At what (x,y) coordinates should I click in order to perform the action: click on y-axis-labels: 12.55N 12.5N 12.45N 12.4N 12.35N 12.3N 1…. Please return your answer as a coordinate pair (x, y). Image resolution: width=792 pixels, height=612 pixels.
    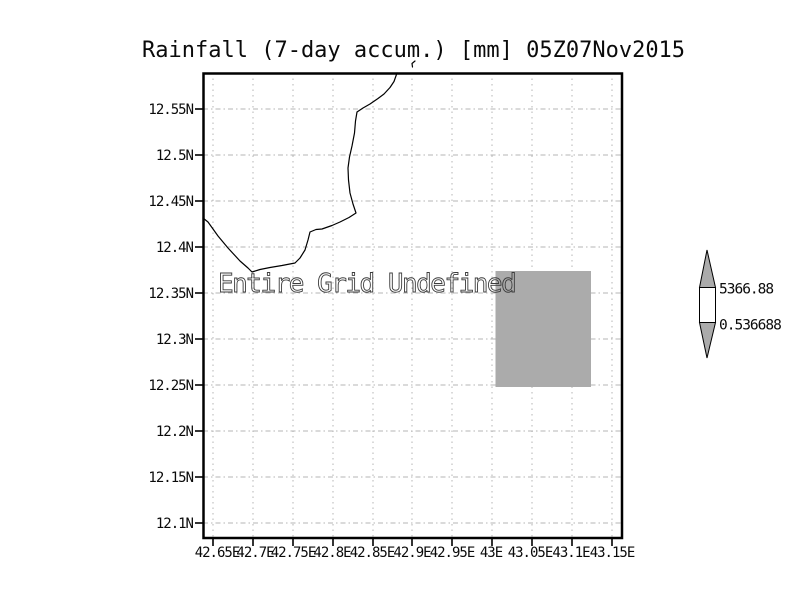
    Looking at the image, I should click on (171, 317).